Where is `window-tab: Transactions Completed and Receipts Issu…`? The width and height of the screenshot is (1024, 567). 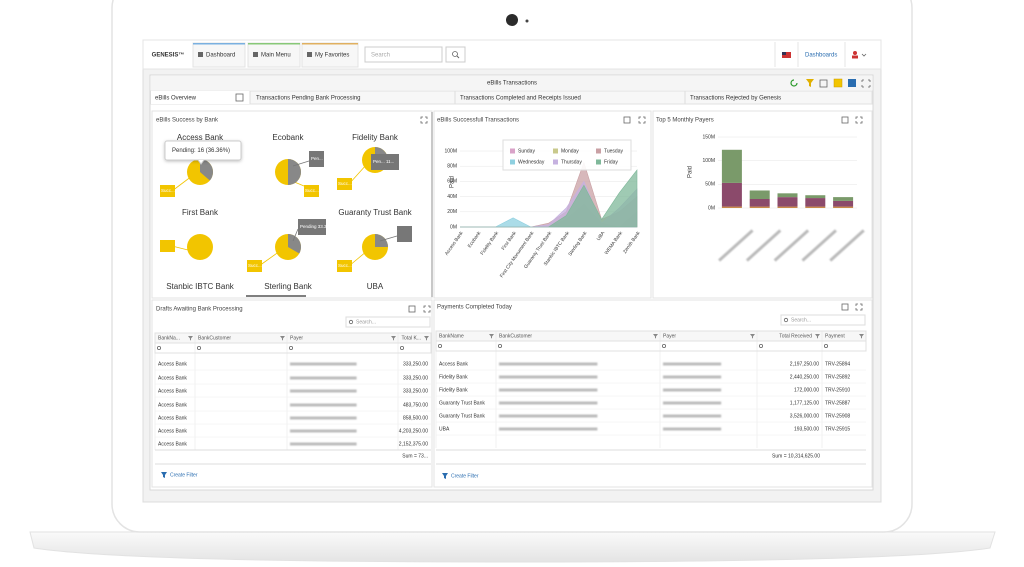
window-tab: Transactions Completed and Receipts Issu… is located at coordinates (520, 99).